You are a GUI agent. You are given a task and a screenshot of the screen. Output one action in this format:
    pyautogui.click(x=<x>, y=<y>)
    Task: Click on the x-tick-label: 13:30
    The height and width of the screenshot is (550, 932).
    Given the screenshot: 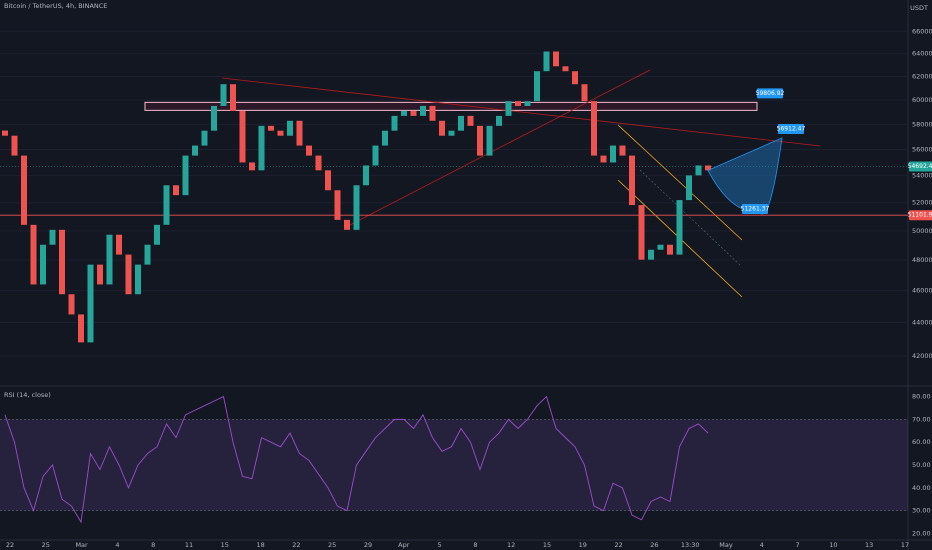 What is the action you would take?
    pyautogui.click(x=690, y=545)
    